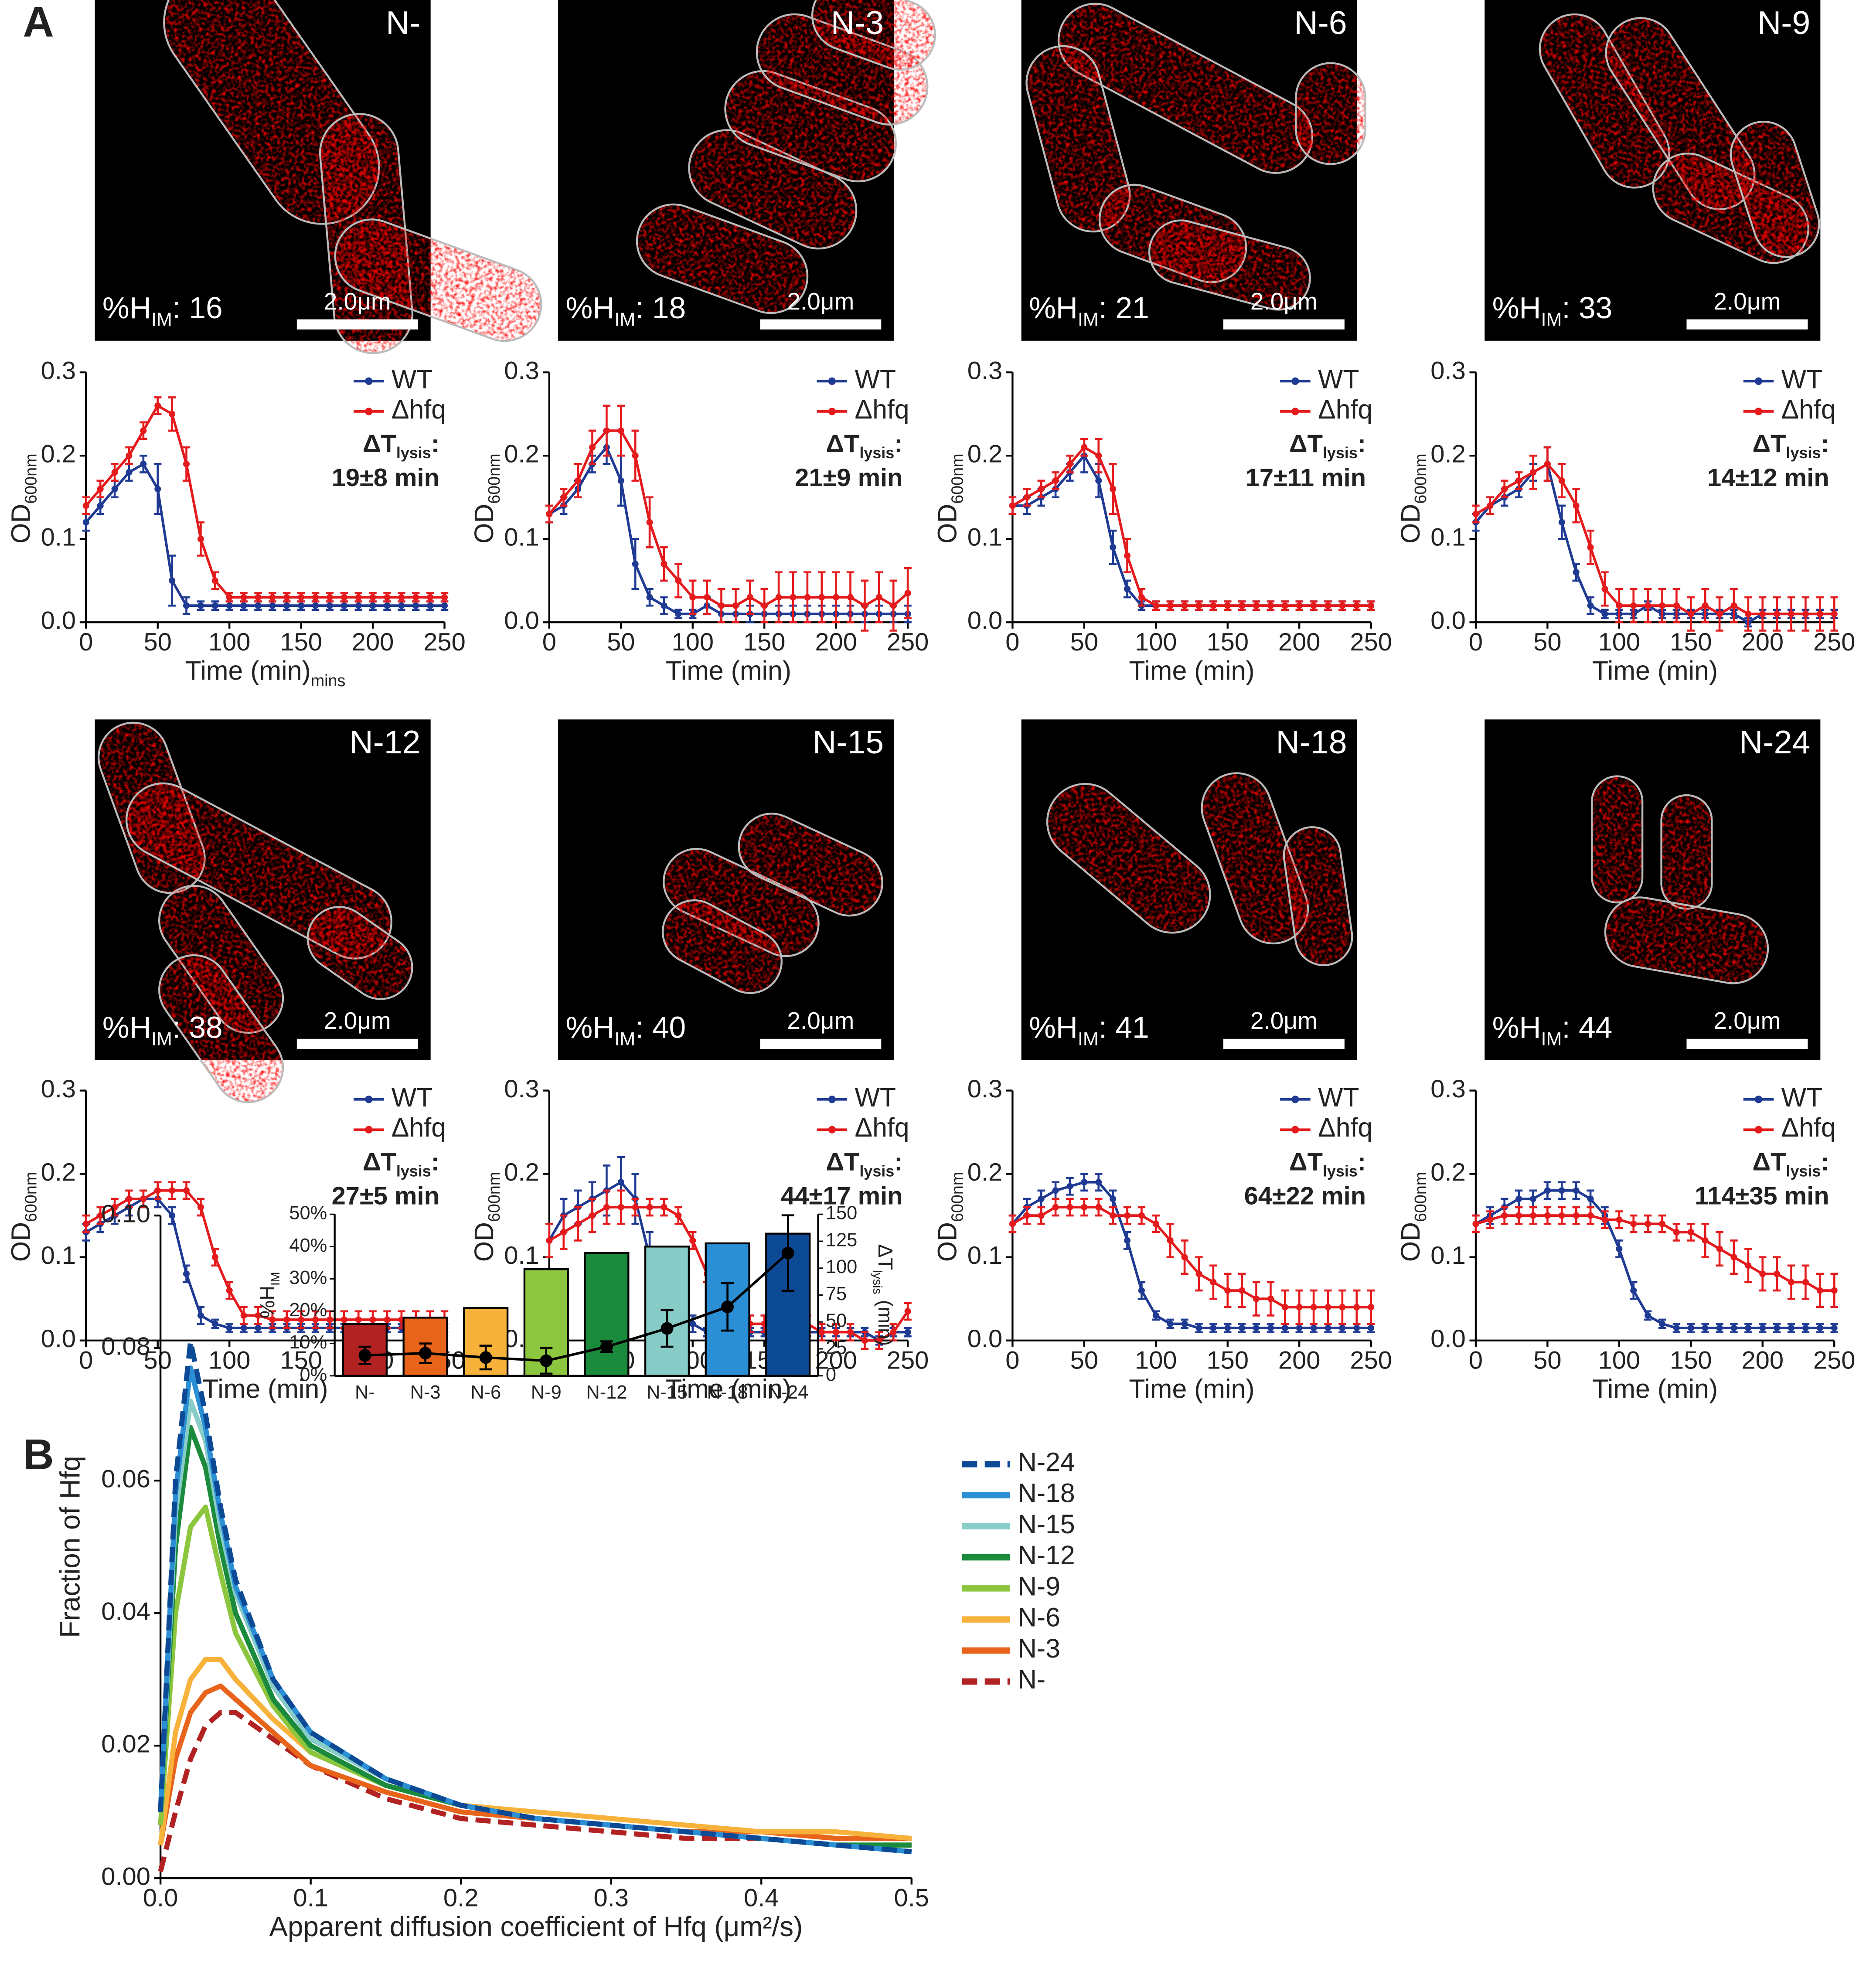  Describe the element at coordinates (403, 22) in the screenshot. I see `micrograph-label: N-` at that location.